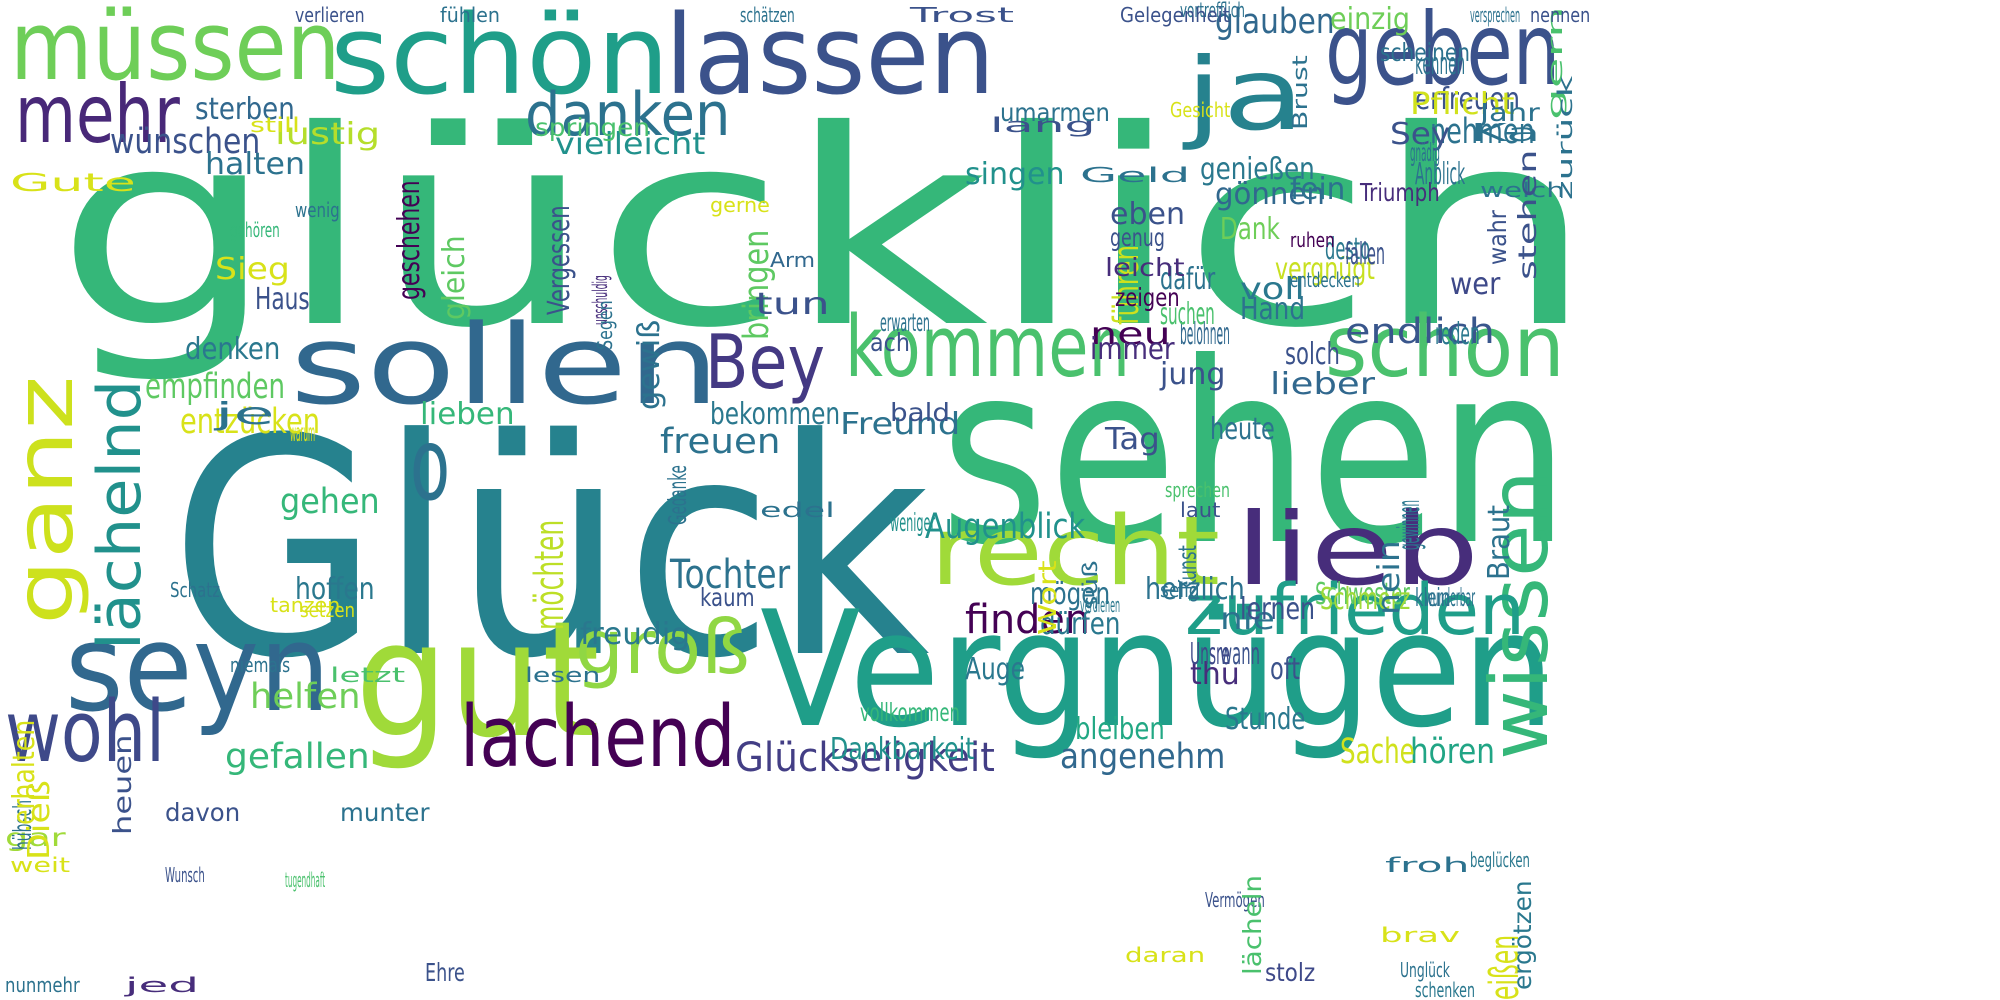 The image size is (2000, 1000). Describe the element at coordinates (1120, 729) in the screenshot. I see `cloud-word: bleiben` at that location.